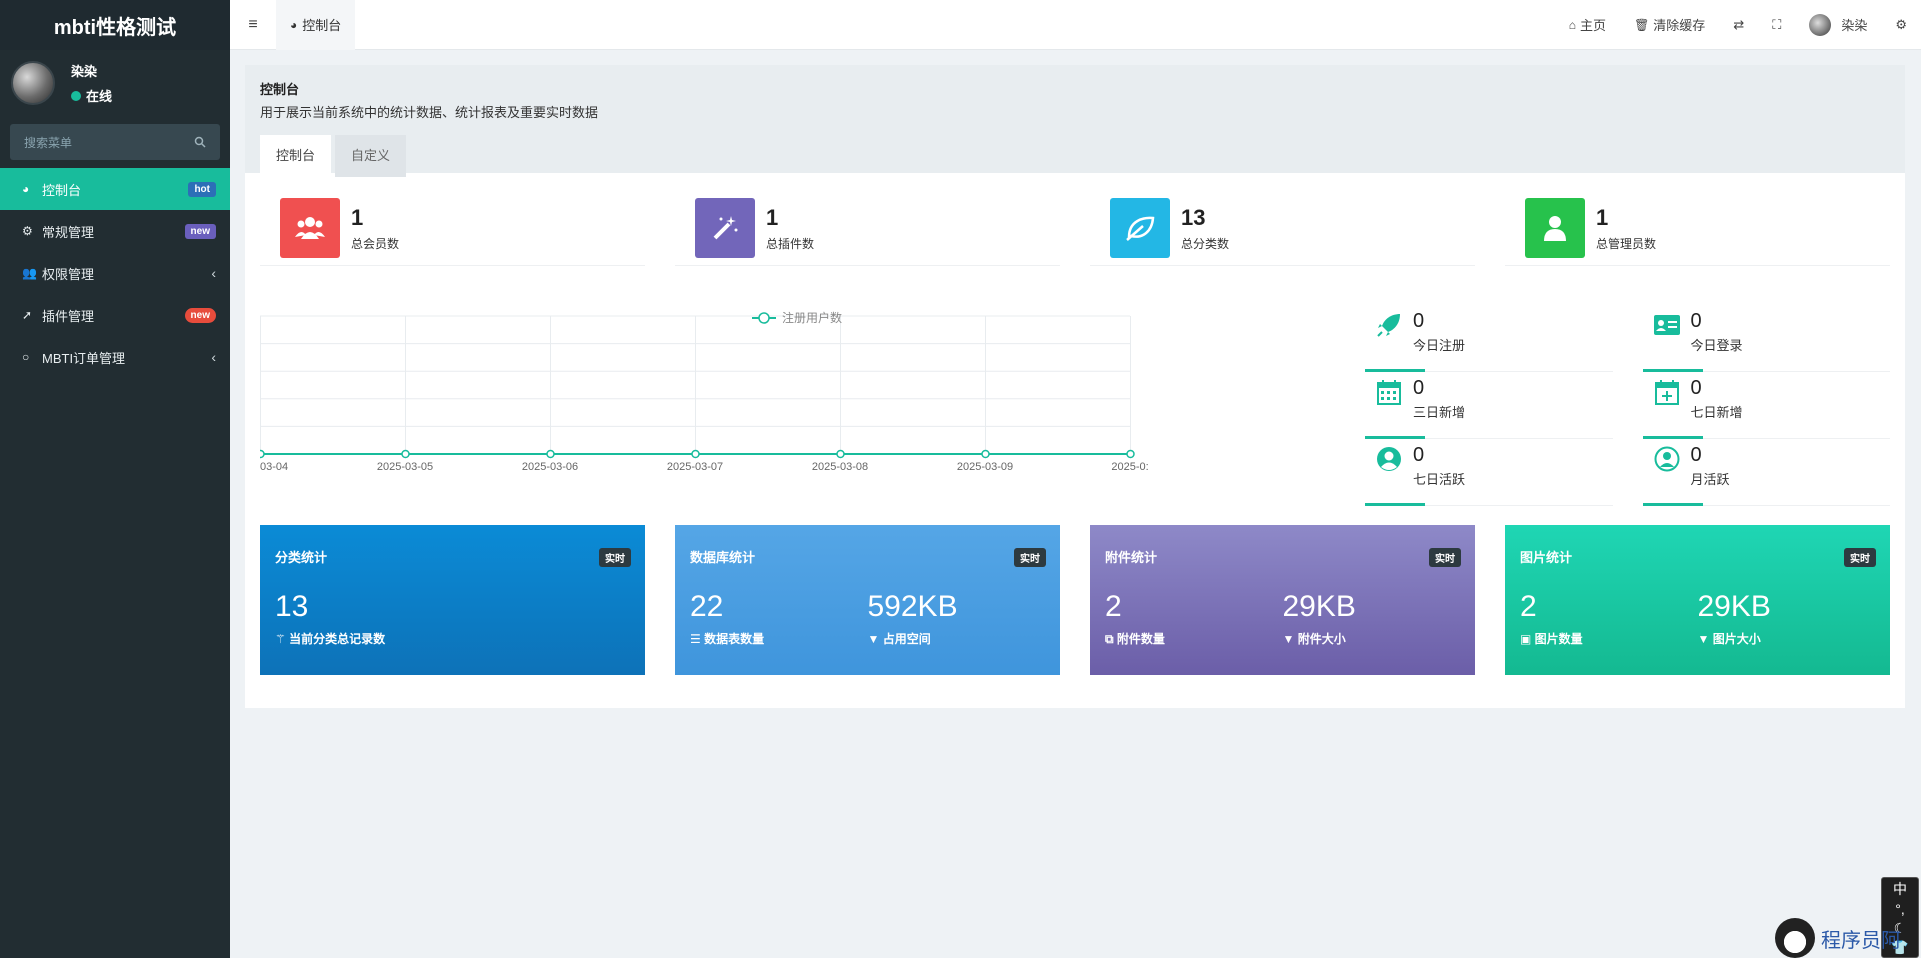 The height and width of the screenshot is (958, 1921). Describe the element at coordinates (68, 274) in the screenshot. I see `sidebar-item-label: 权限管理` at that location.